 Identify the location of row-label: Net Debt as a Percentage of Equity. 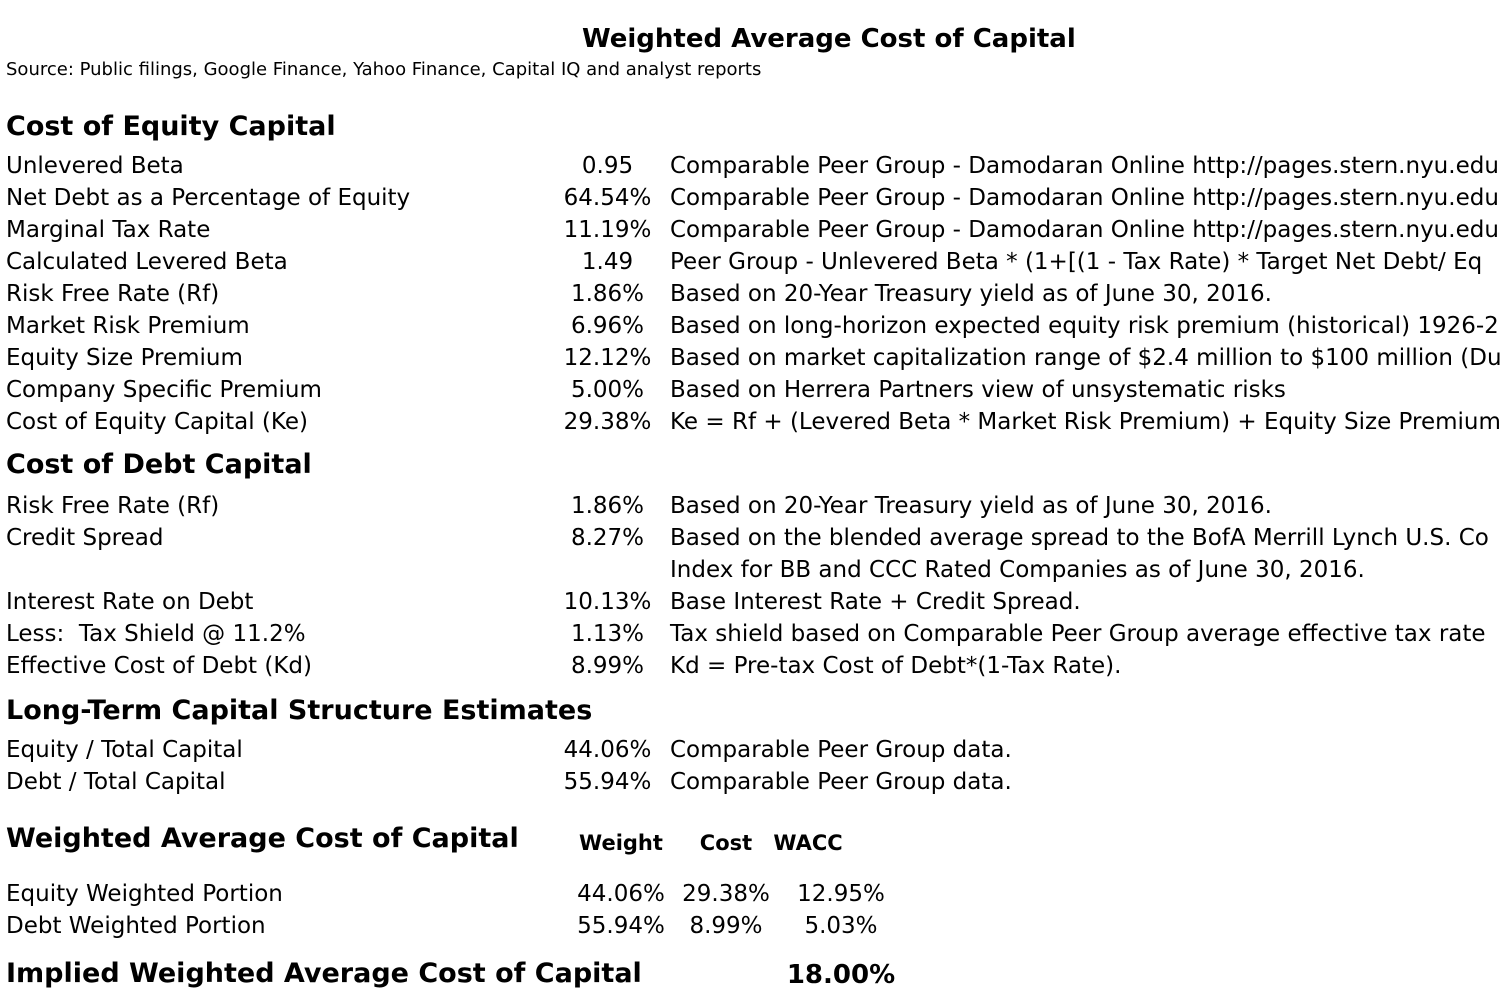
(208, 198).